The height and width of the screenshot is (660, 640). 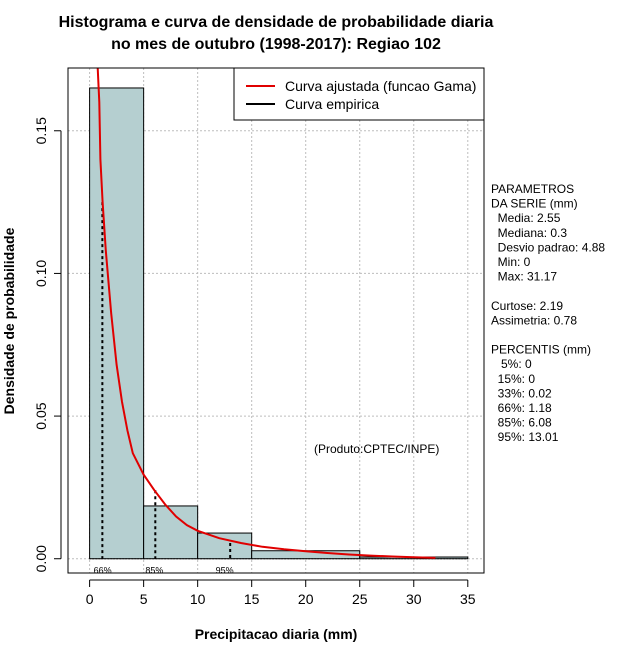 What do you see at coordinates (527, 306) in the screenshot?
I see `param-line: Curtose: 2.19` at bounding box center [527, 306].